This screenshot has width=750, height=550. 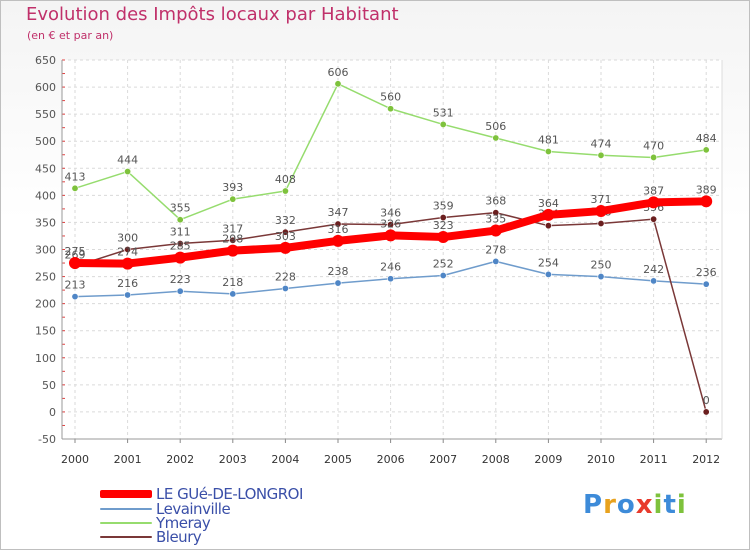 I want to click on data-label-bleury: 359, so click(x=443, y=206).